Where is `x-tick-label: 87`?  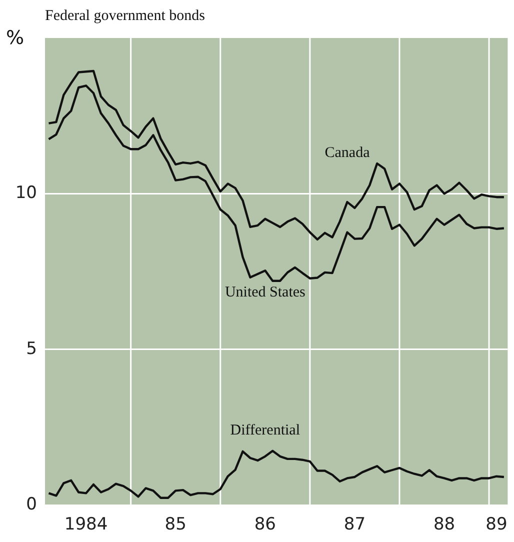 x-tick-label: 87 is located at coordinates (355, 524).